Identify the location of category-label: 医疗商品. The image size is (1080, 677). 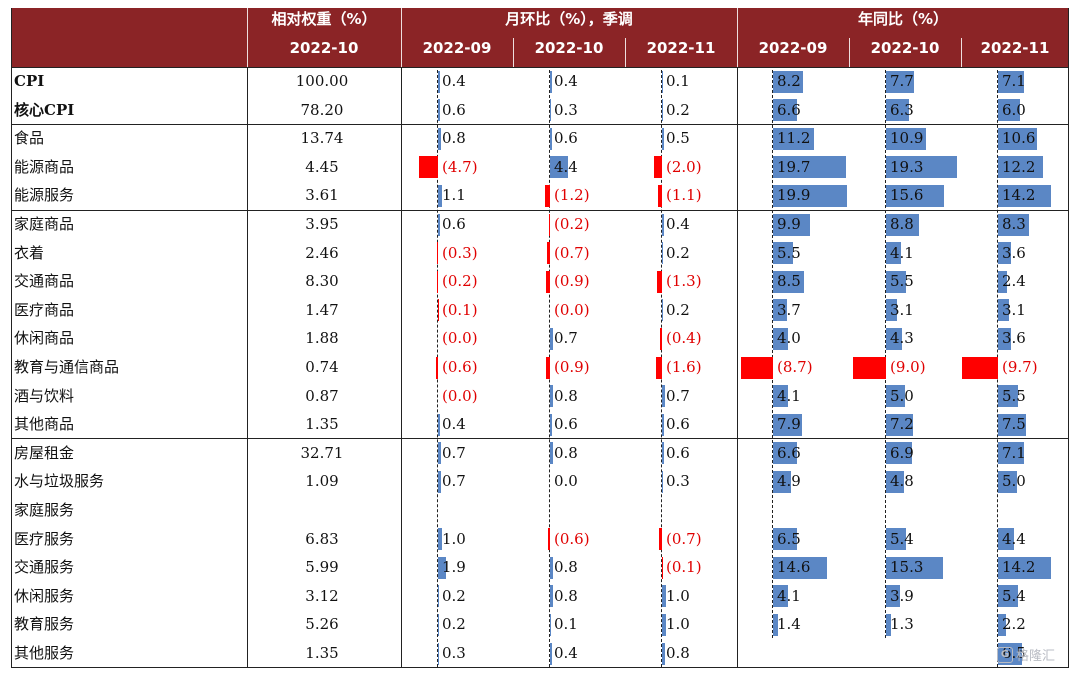
(44, 309).